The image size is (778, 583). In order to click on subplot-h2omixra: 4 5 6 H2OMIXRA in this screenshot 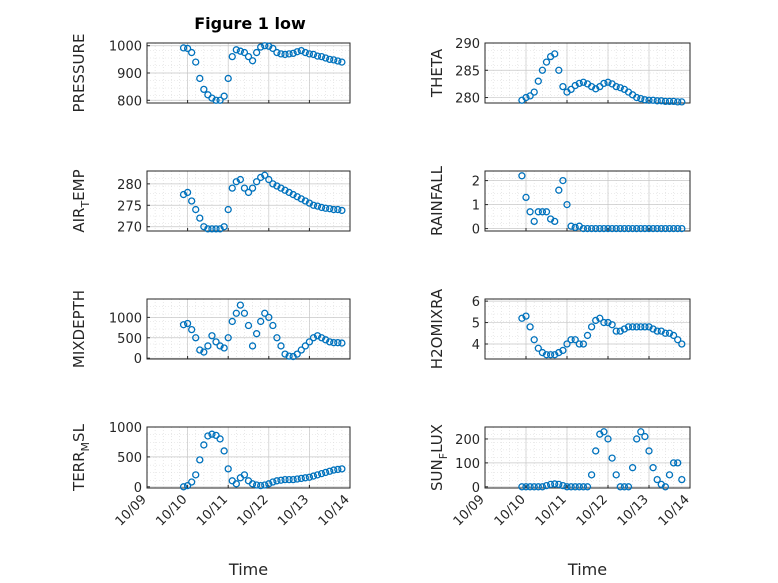, I will do `click(559, 328)`.